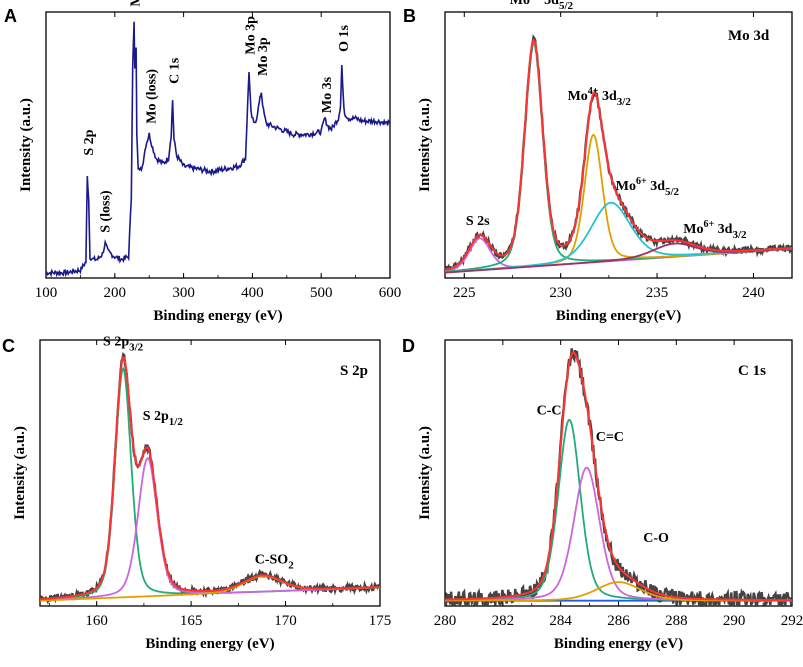 The width and height of the screenshot is (803, 667). Describe the element at coordinates (8, 346) in the screenshot. I see `panel-letter: C` at that location.